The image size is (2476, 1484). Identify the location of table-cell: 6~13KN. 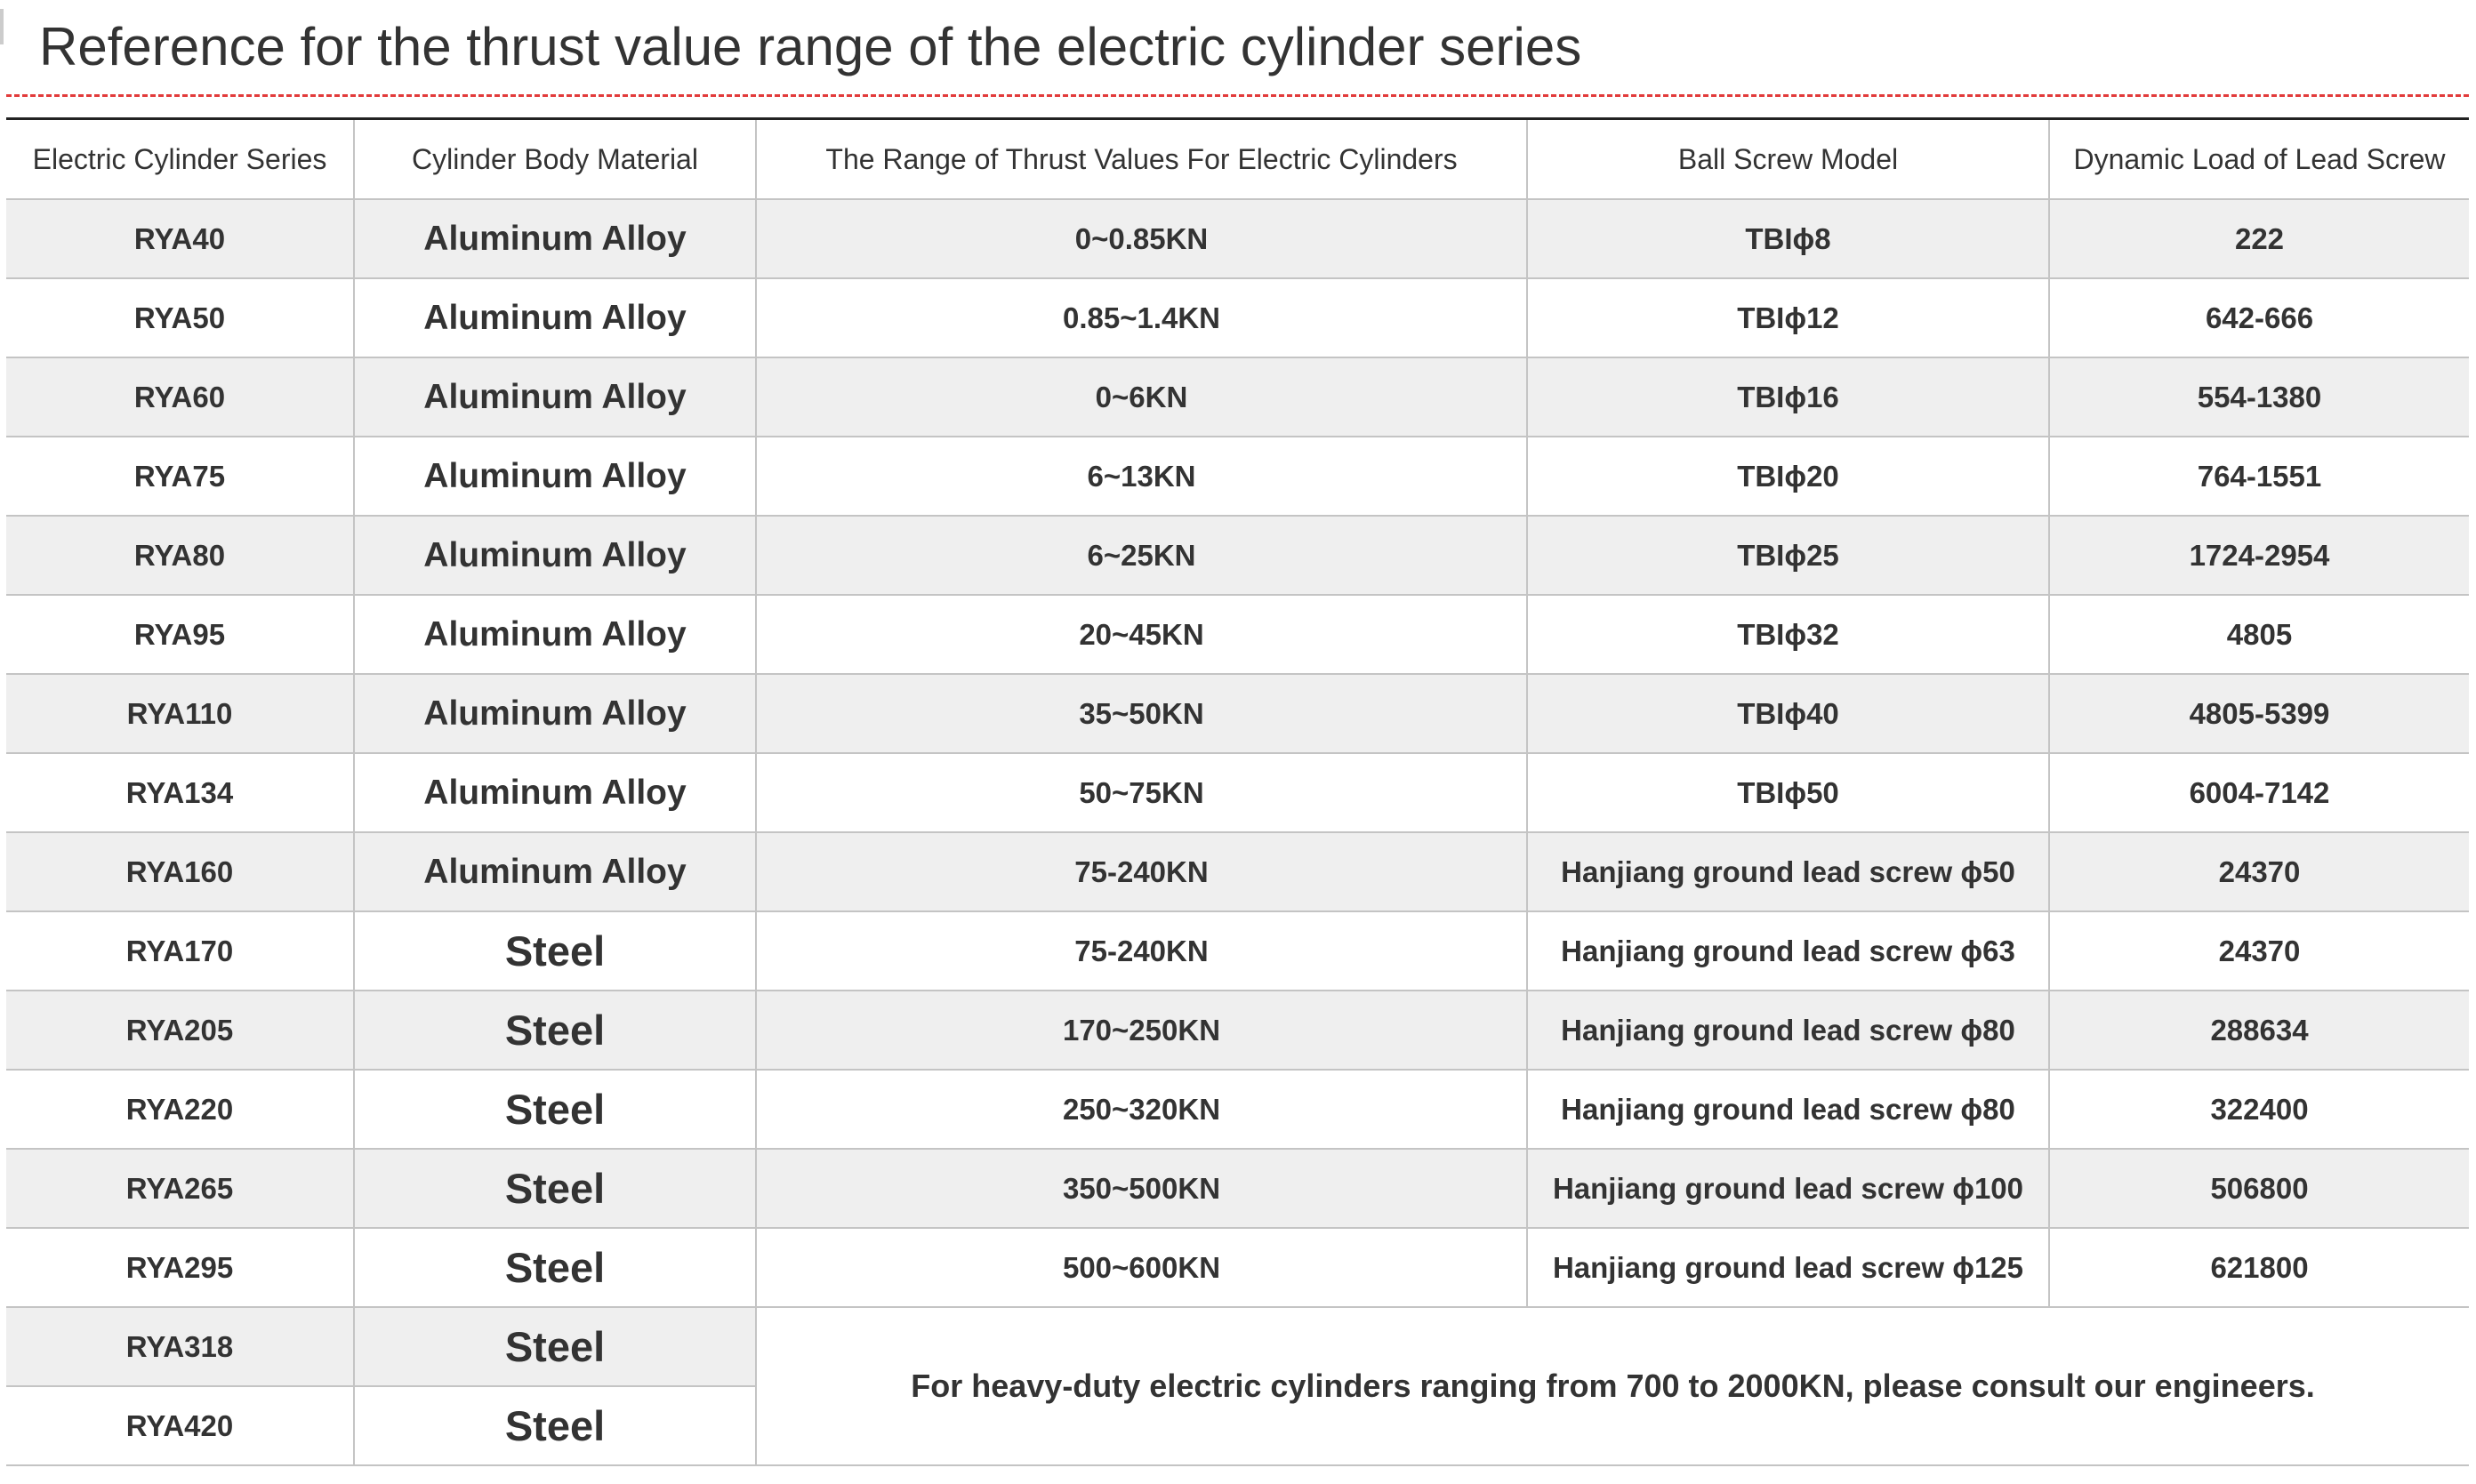
(1142, 476).